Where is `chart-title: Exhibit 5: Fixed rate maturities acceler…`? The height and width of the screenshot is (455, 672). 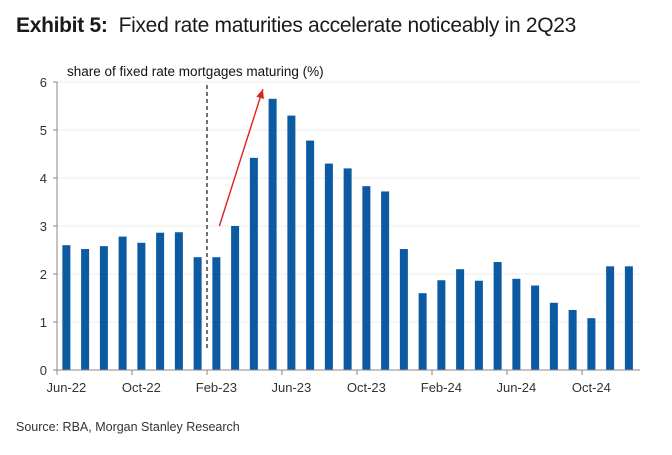
chart-title: Exhibit 5: Fixed rate maturities acceler… is located at coordinates (296, 26).